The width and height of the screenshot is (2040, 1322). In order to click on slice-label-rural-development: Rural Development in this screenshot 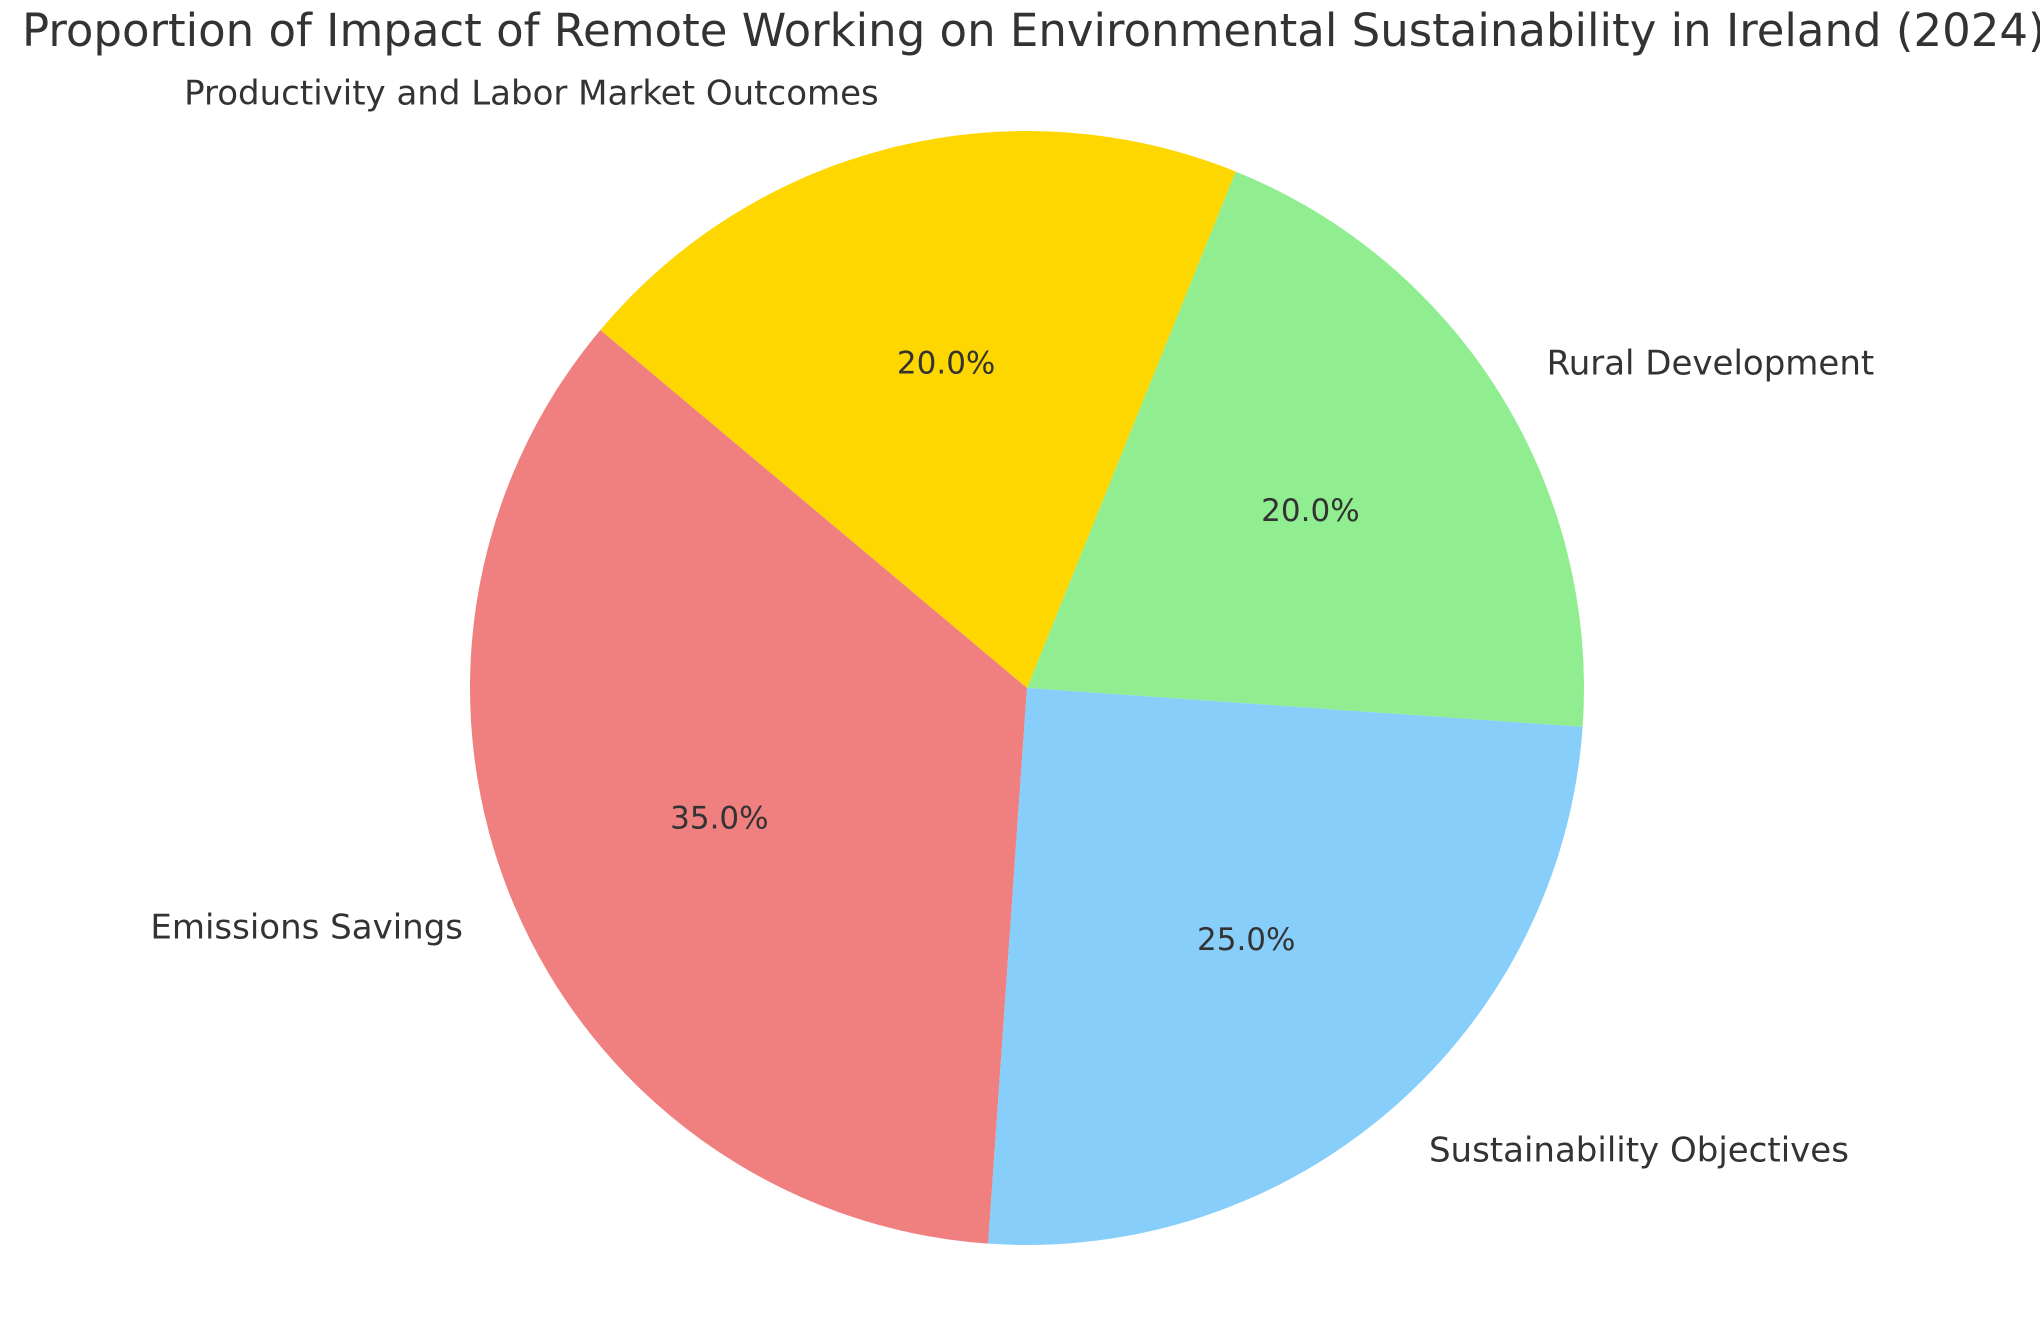, I will do `click(1711, 363)`.